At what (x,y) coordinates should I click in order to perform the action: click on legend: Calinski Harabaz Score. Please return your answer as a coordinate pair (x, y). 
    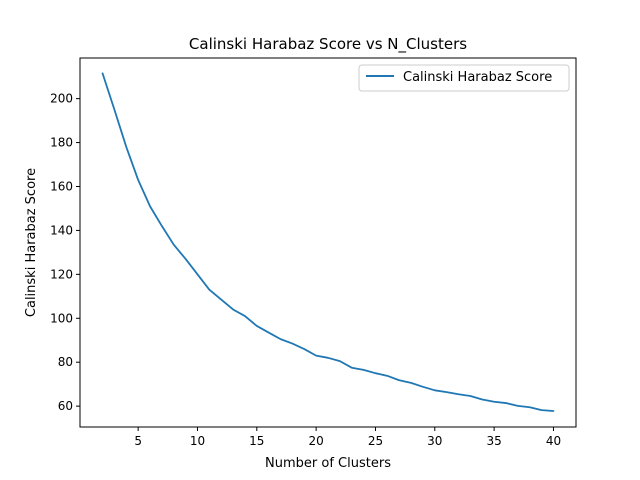
    Looking at the image, I should click on (464, 78).